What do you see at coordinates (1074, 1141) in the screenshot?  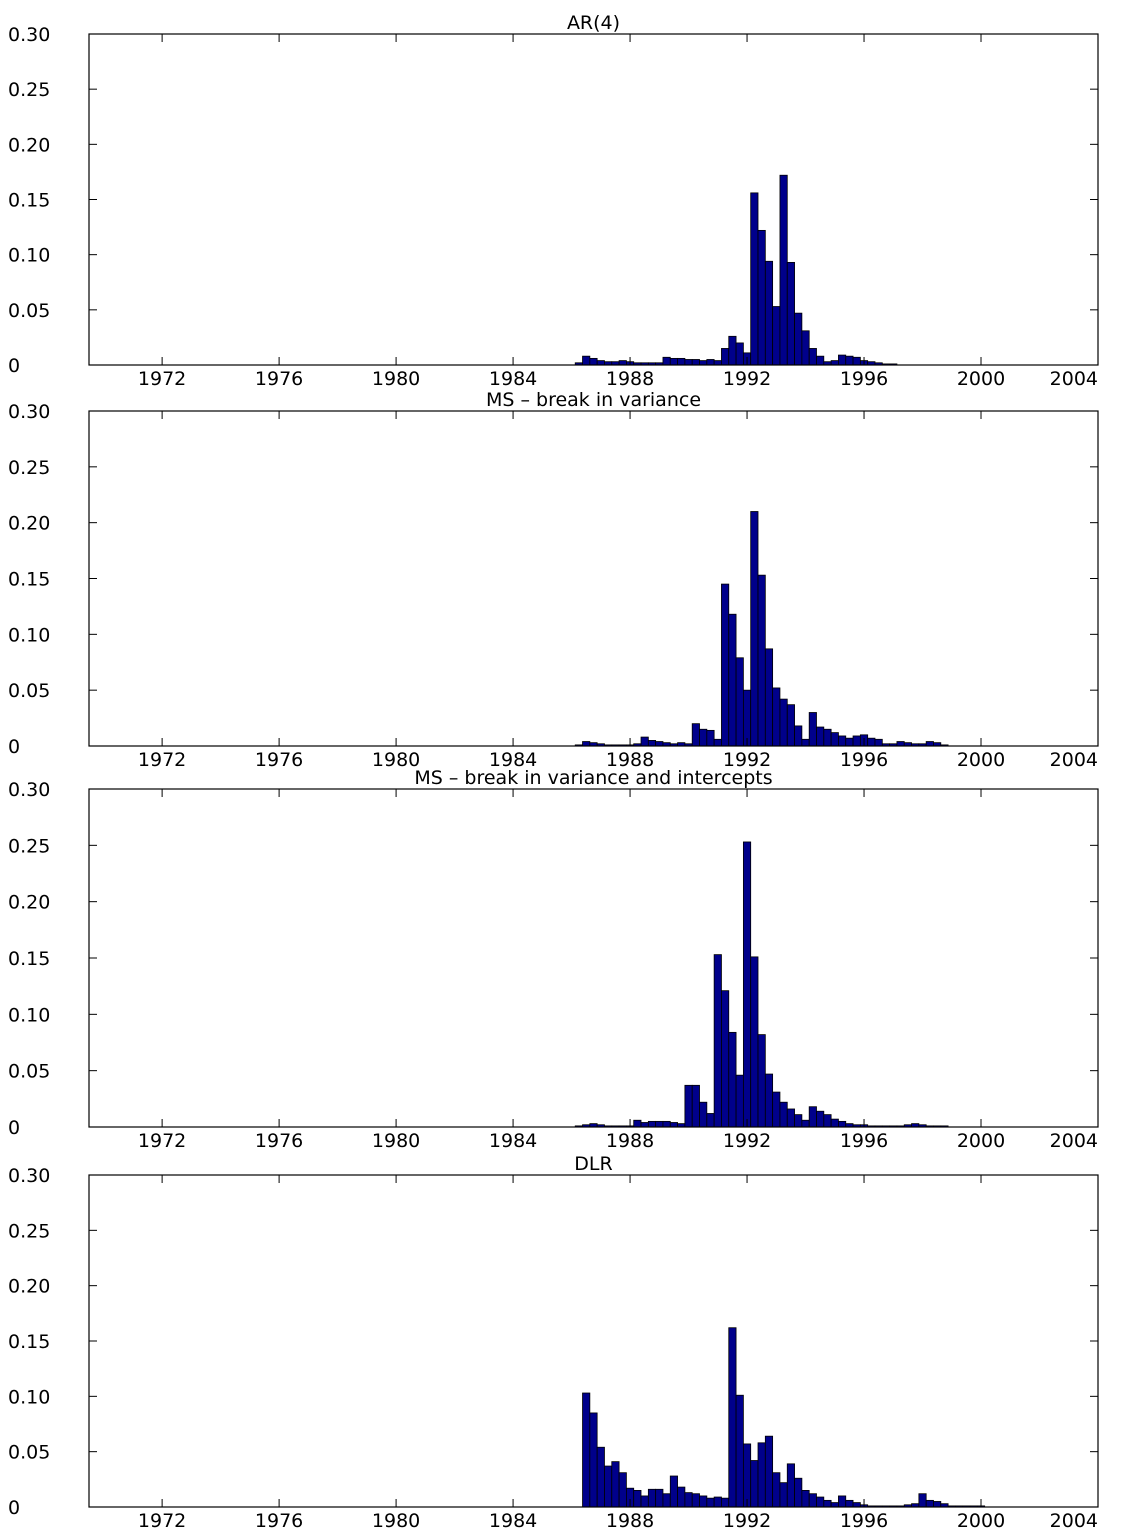 I see `x-tick-label: 2004` at bounding box center [1074, 1141].